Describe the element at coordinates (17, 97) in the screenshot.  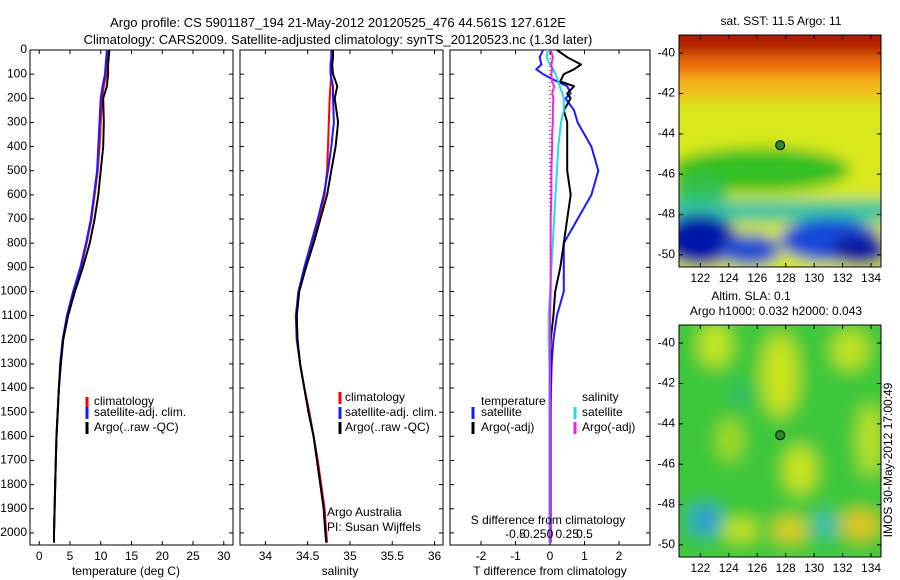
I see `depth-tick-label: 200` at that location.